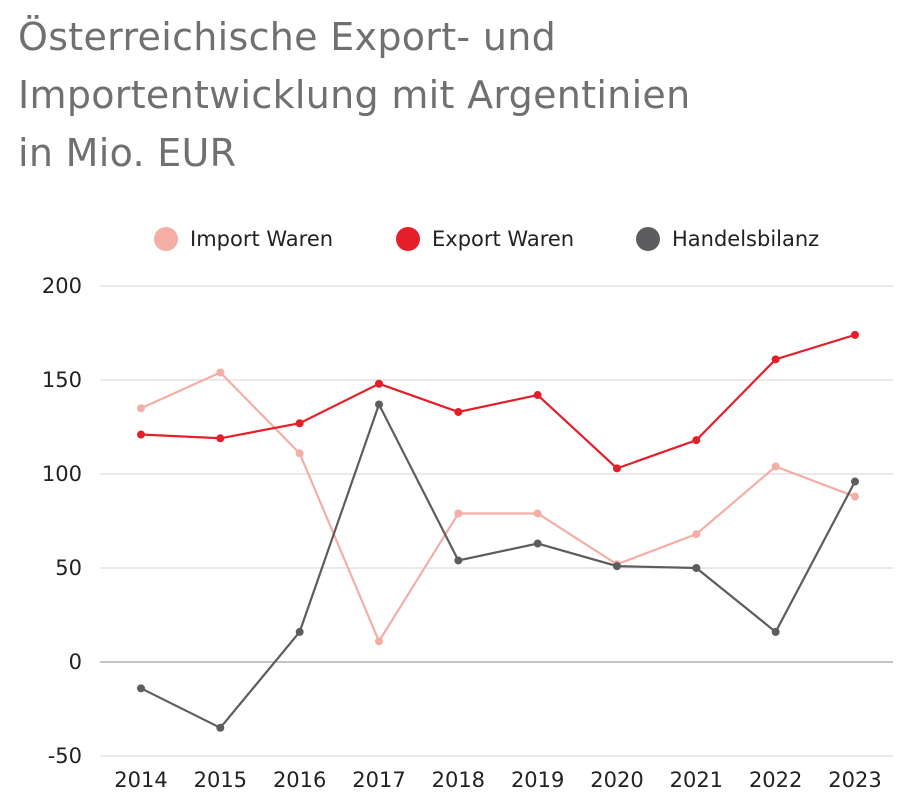  What do you see at coordinates (696, 780) in the screenshot?
I see `x-tick-label: 2021` at bounding box center [696, 780].